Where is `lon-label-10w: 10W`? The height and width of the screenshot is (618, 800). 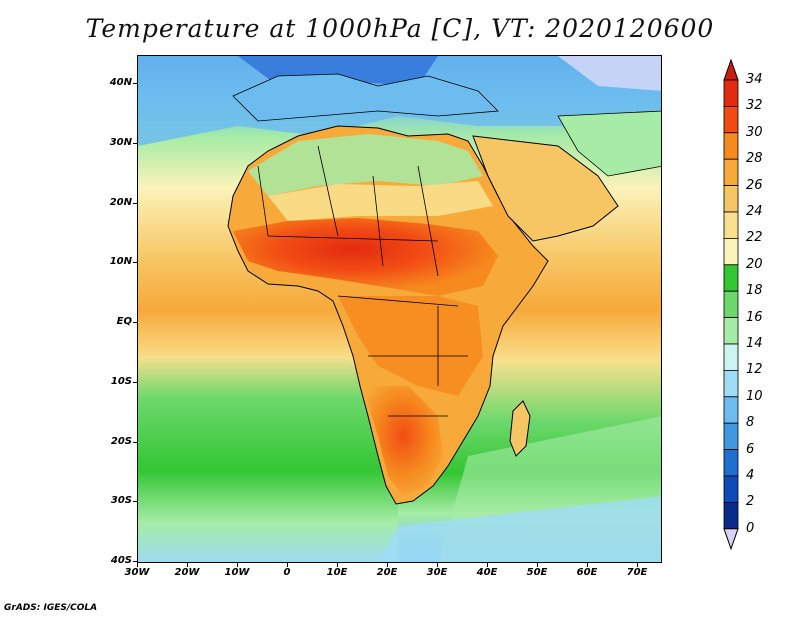 lon-label-10w: 10W is located at coordinates (237, 572).